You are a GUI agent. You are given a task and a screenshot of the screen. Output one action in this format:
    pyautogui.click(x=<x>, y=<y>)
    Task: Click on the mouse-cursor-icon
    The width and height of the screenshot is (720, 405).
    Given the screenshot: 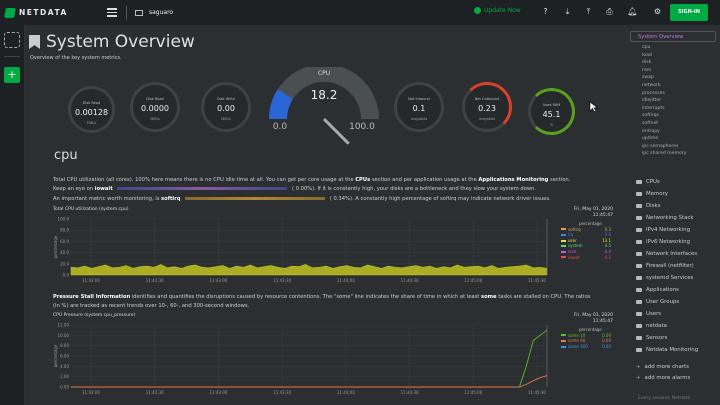 What is the action you would take?
    pyautogui.click(x=594, y=107)
    